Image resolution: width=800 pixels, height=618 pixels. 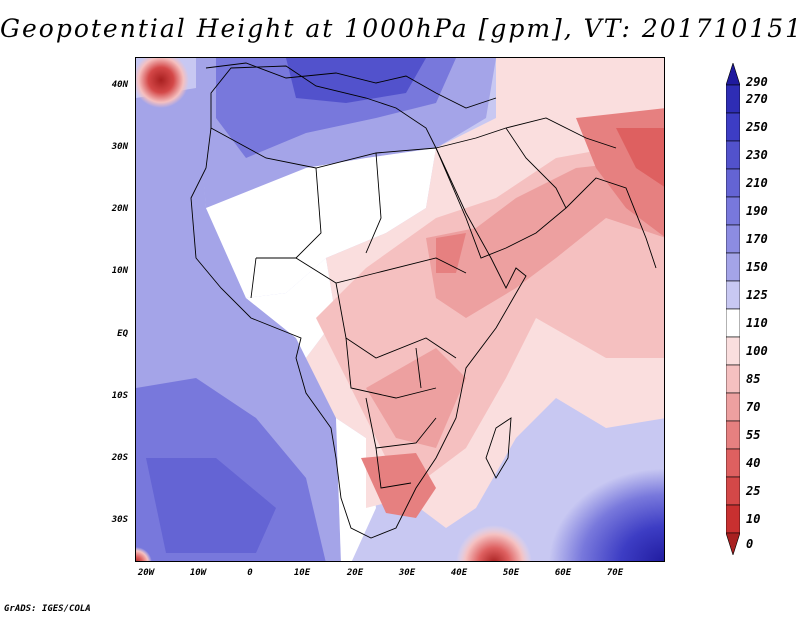 I want to click on field-low-southwest, so click(x=144, y=554).